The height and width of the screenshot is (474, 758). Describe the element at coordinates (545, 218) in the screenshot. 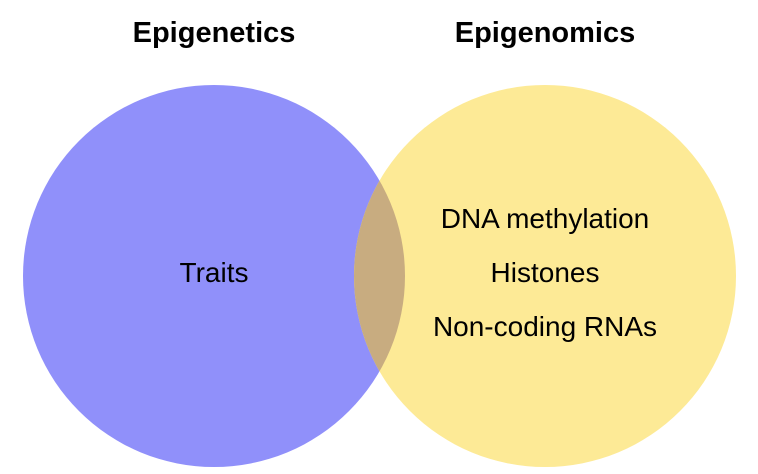

I see `dna-methylation-label: DNA methylation` at that location.